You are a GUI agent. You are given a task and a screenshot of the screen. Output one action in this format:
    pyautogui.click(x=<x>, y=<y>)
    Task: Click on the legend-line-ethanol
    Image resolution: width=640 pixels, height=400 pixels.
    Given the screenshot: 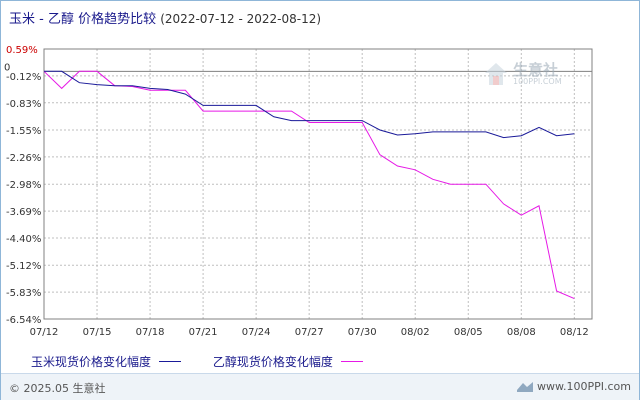 What is the action you would take?
    pyautogui.click(x=351, y=361)
    